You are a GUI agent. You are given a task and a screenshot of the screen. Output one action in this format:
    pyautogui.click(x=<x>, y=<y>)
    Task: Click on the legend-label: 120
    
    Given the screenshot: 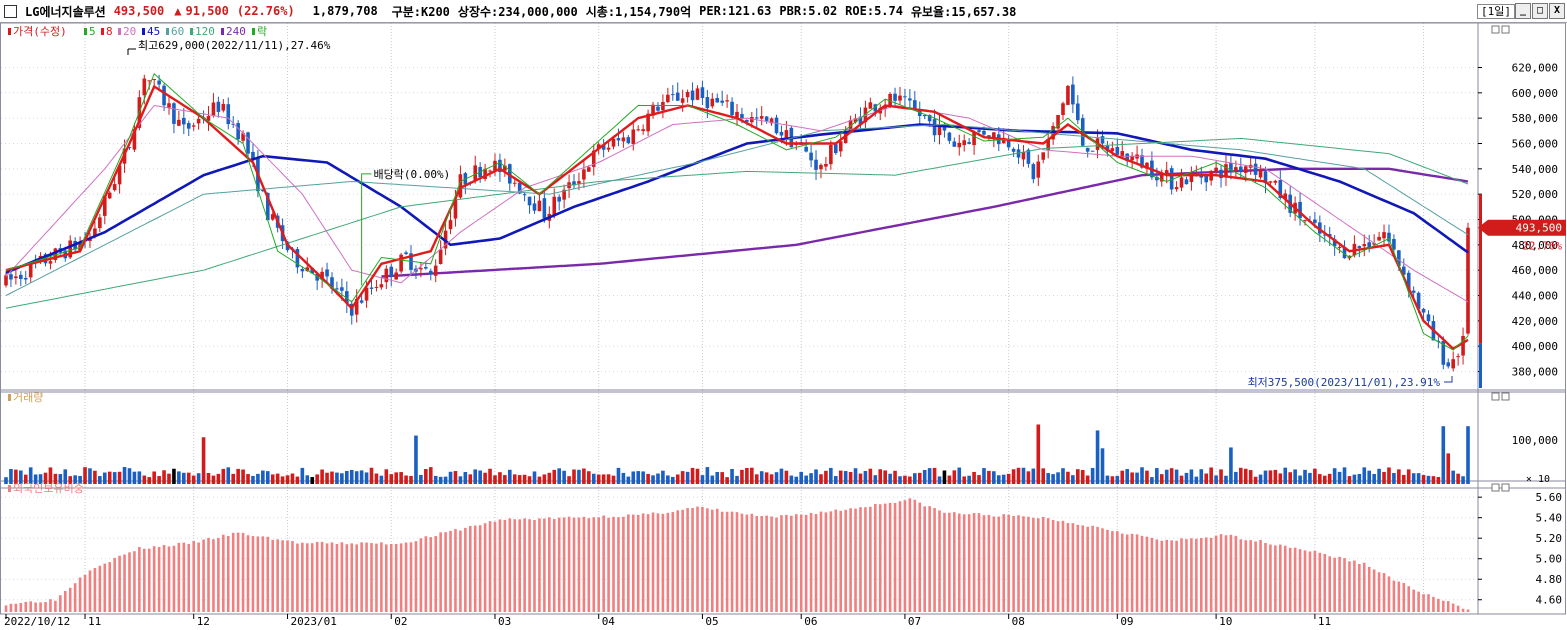 What is the action you would take?
    pyautogui.click(x=205, y=31)
    